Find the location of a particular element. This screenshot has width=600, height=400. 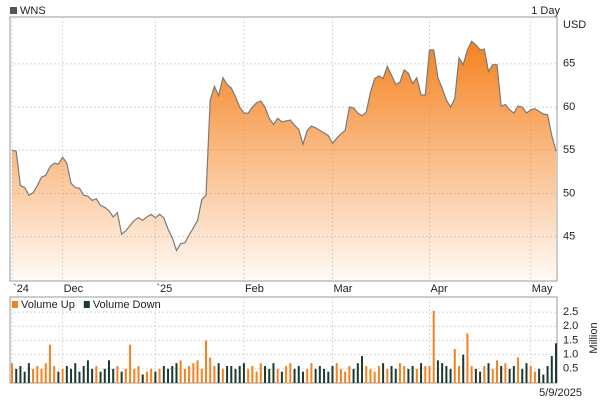

x-tick-label: Apr is located at coordinates (438, 289).